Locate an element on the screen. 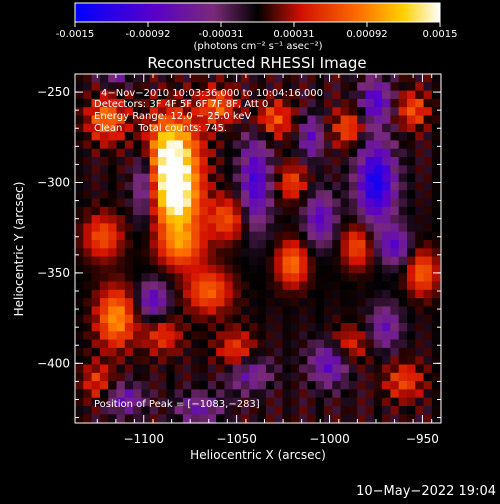 Image resolution: width=500 pixels, height=504 pixels. colorbar-tick-label: -0.00031 is located at coordinates (221, 34).